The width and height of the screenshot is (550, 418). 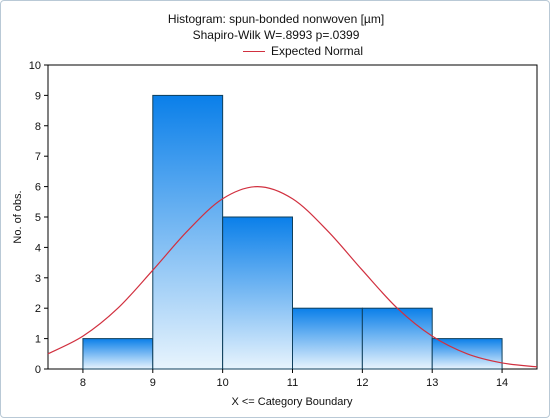 I want to click on x-tick-label: 13, so click(x=432, y=383).